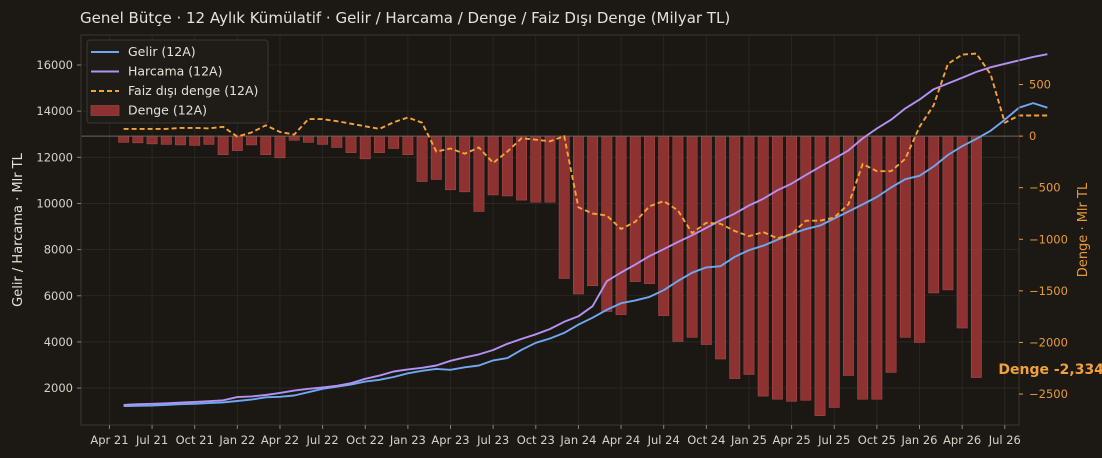  I want to click on y-tick-label-right: 0, so click(1032, 136).